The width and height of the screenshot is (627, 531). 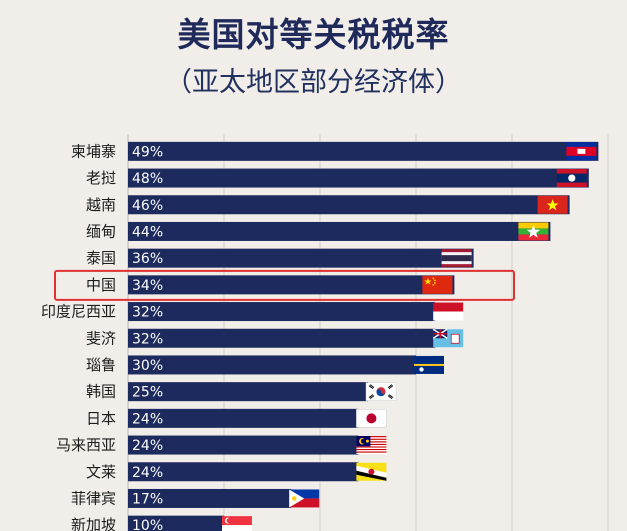 What do you see at coordinates (93, 523) in the screenshot?
I see `category-label: 新加坡` at bounding box center [93, 523].